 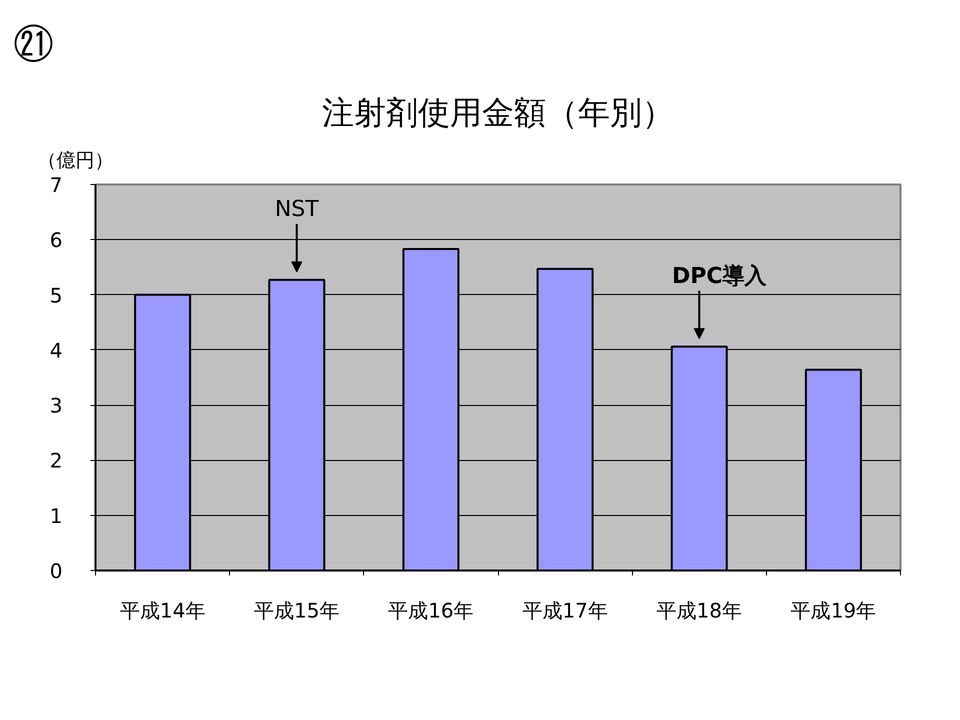 What do you see at coordinates (56, 295) in the screenshot?
I see `y-tick-label: 5` at bounding box center [56, 295].